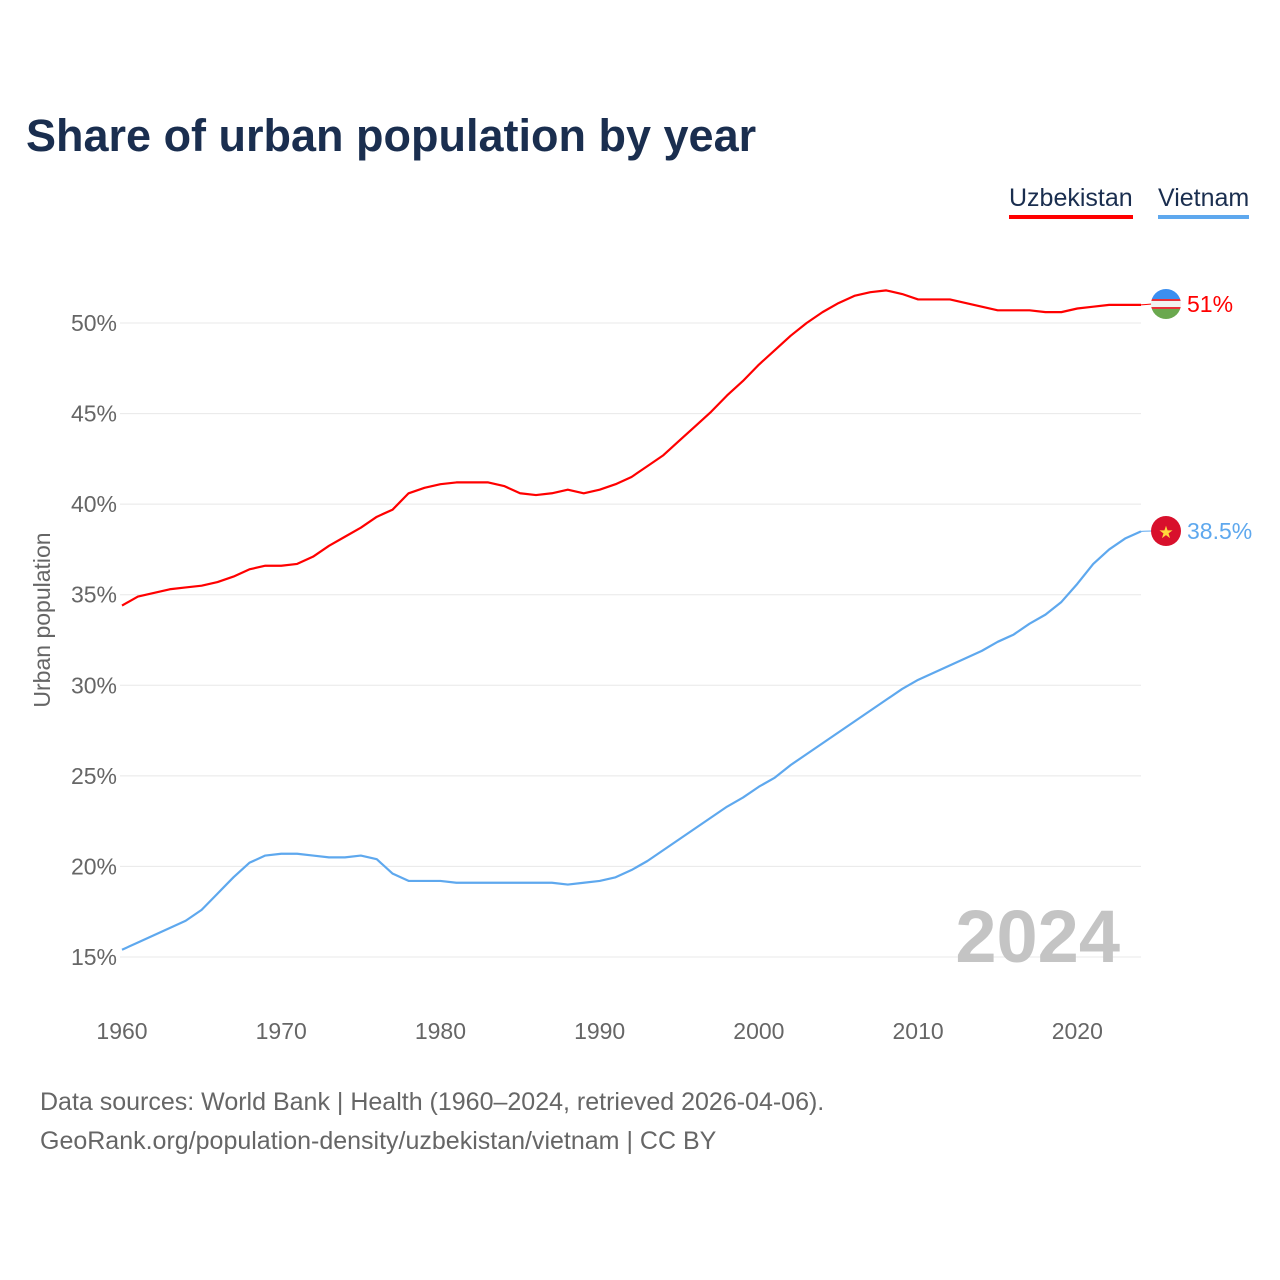 The image size is (1280, 1280). What do you see at coordinates (758, 1031) in the screenshot?
I see `x-tick-label: 2000` at bounding box center [758, 1031].